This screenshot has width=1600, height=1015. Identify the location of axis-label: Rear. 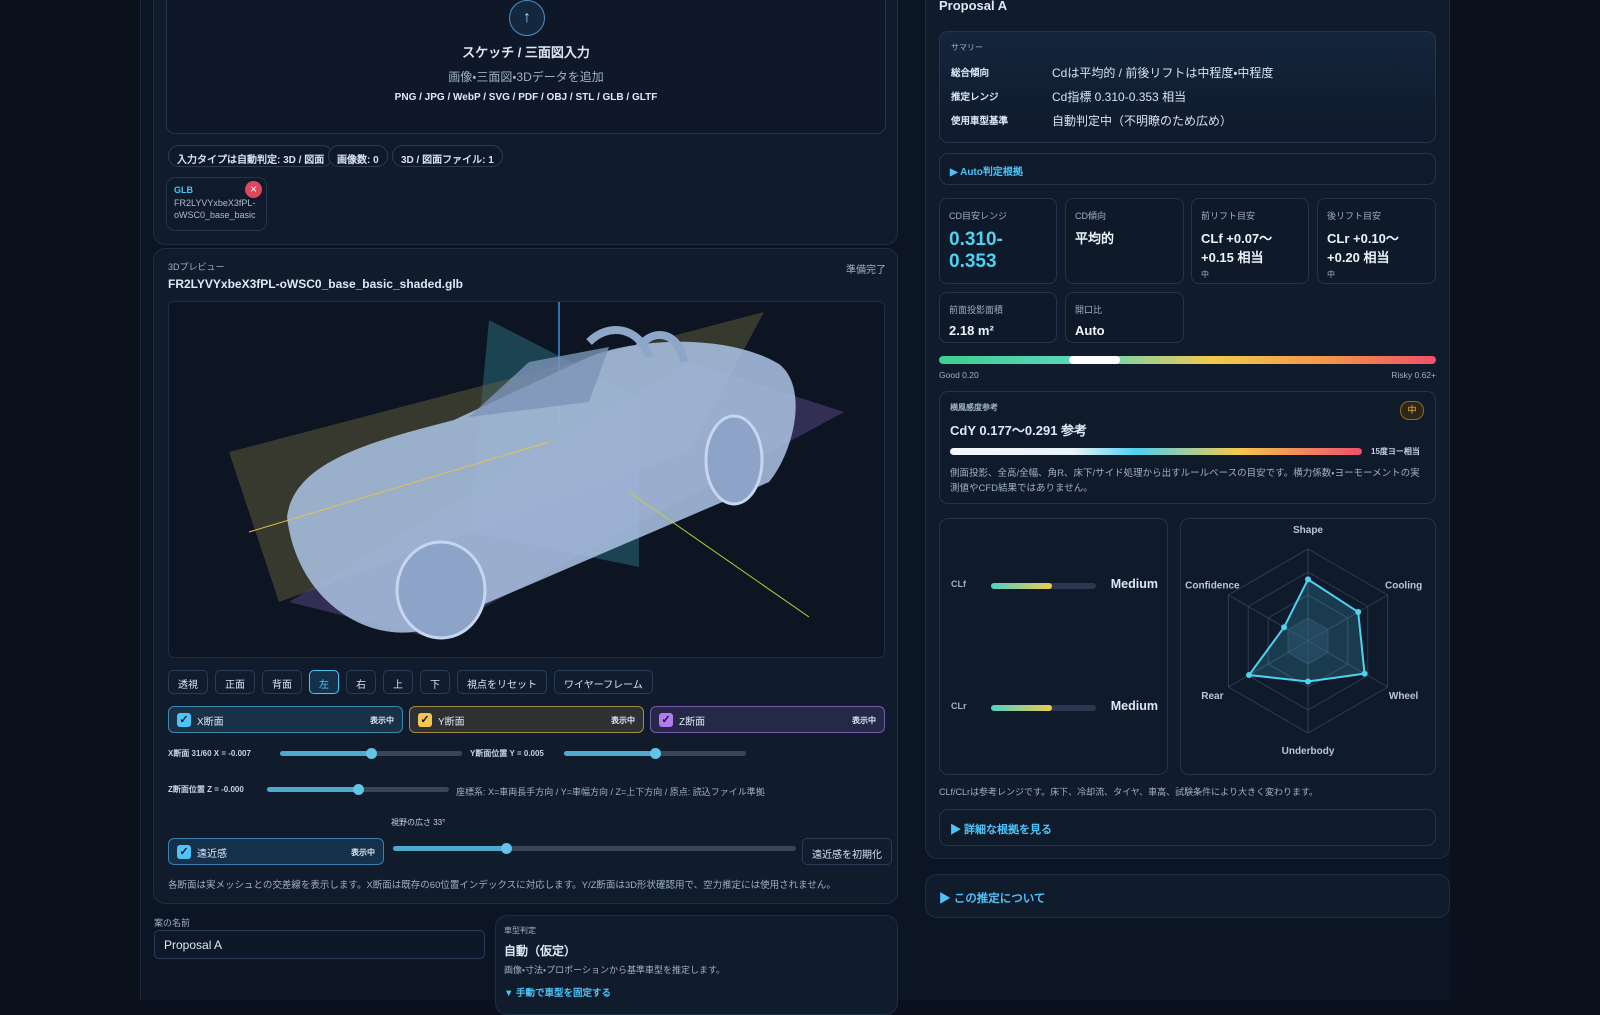
(1212, 696).